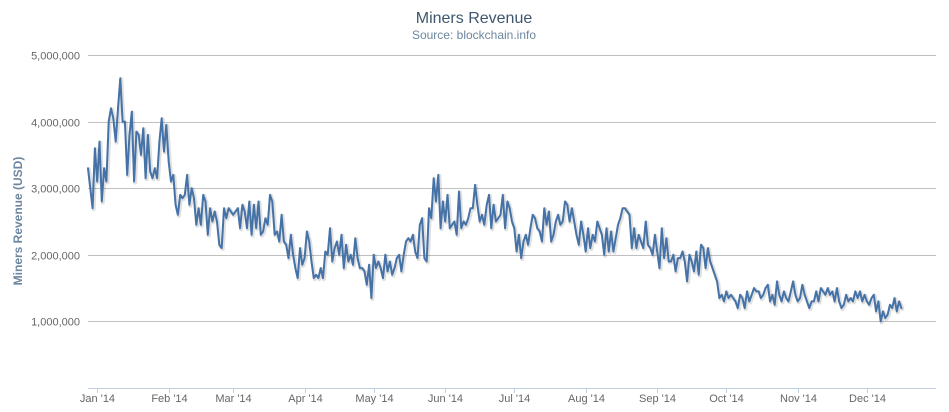 Image resolution: width=949 pixels, height=412 pixels. I want to click on x-tick-label: May '14, so click(374, 399).